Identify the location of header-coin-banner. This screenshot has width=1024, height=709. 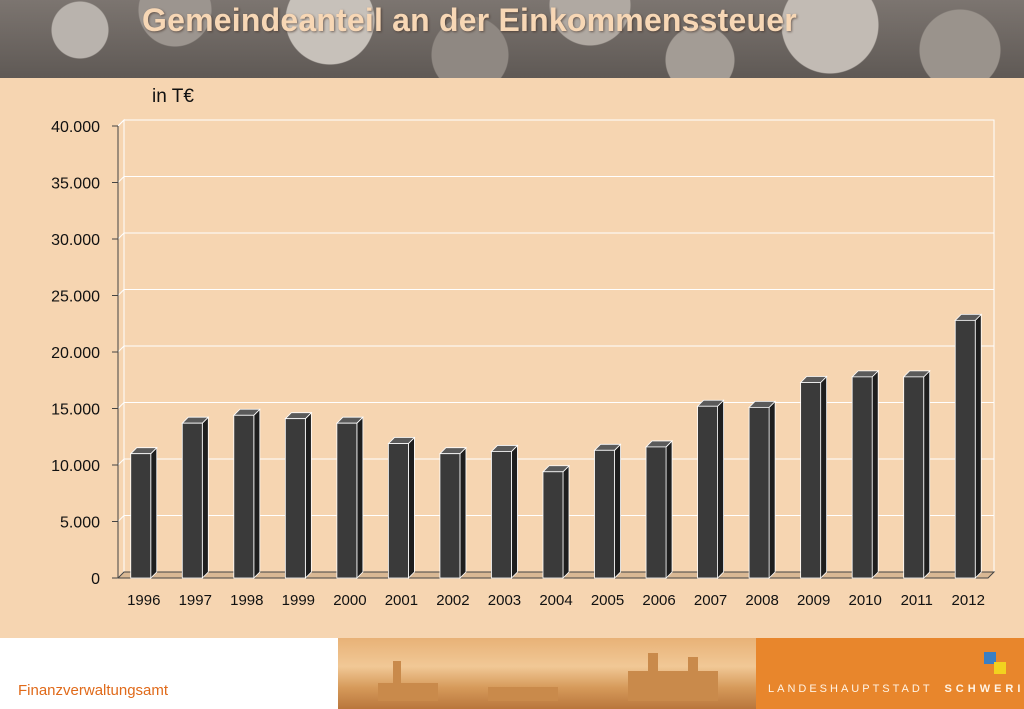
(512, 39).